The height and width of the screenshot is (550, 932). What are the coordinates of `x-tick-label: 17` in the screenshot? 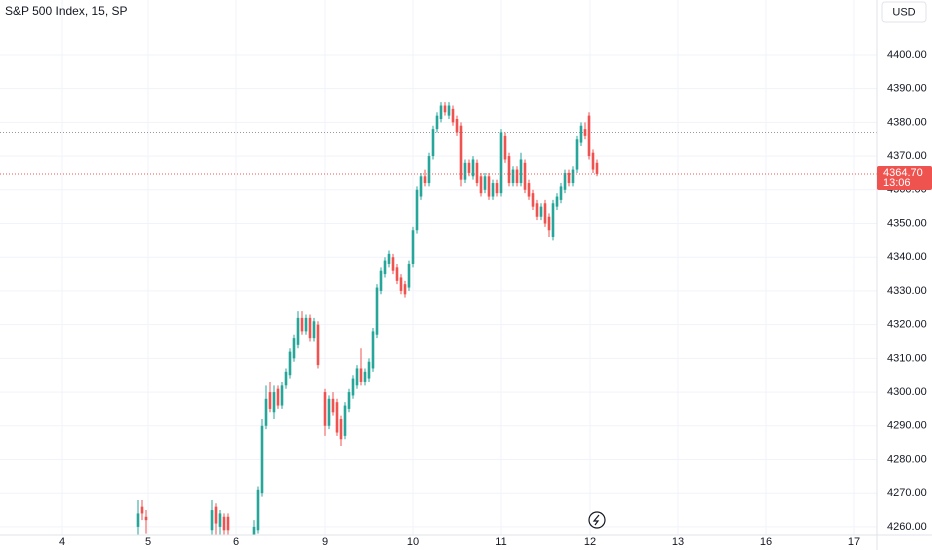 It's located at (854, 542).